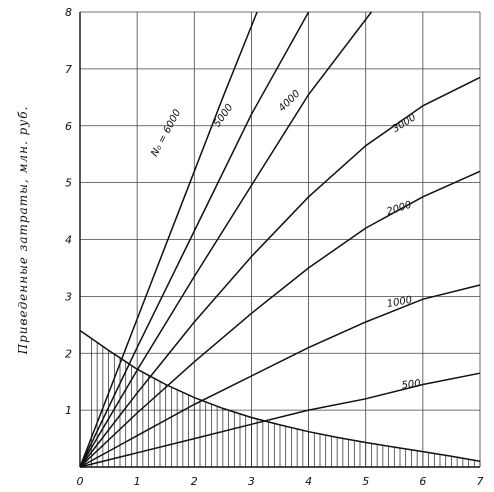 The width and height of the screenshot is (494, 492). Describe the element at coordinates (194, 481) in the screenshot. I see `x-tick-label-2: 2` at that location.